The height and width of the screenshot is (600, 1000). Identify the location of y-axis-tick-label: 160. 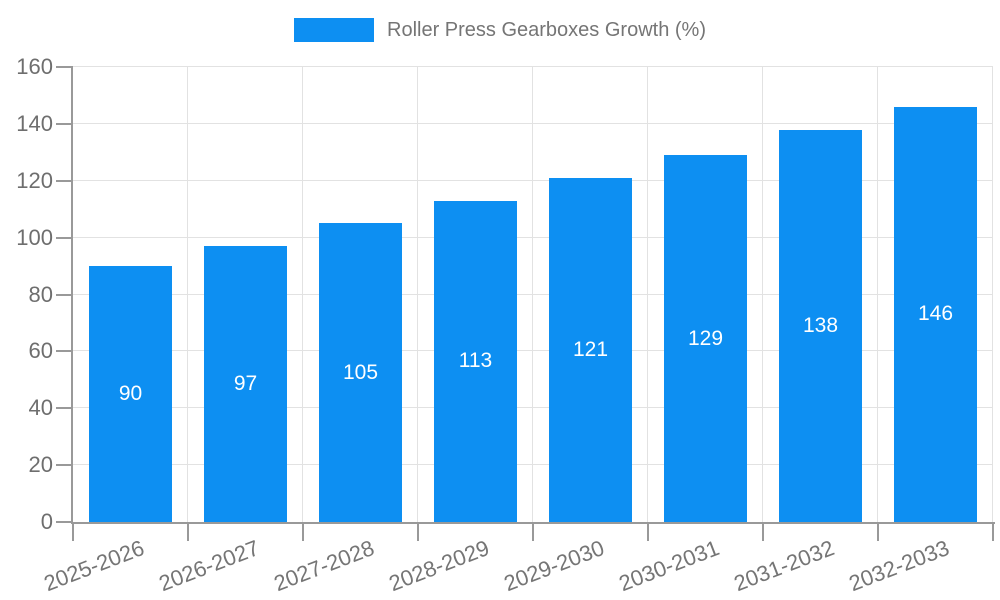
(34, 66).